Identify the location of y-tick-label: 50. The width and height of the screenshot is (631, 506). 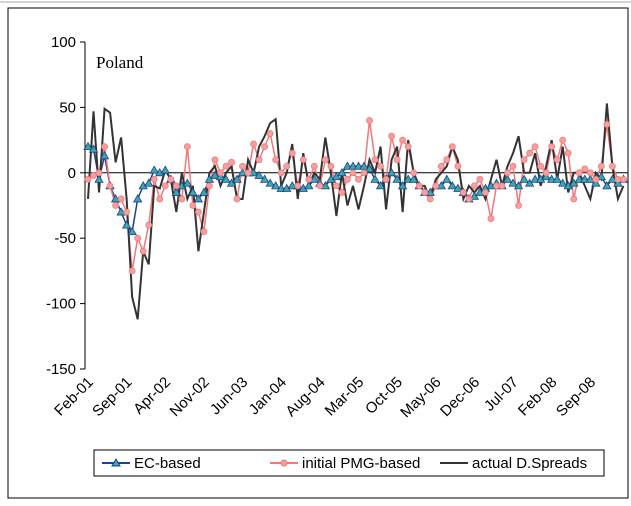
(67, 107).